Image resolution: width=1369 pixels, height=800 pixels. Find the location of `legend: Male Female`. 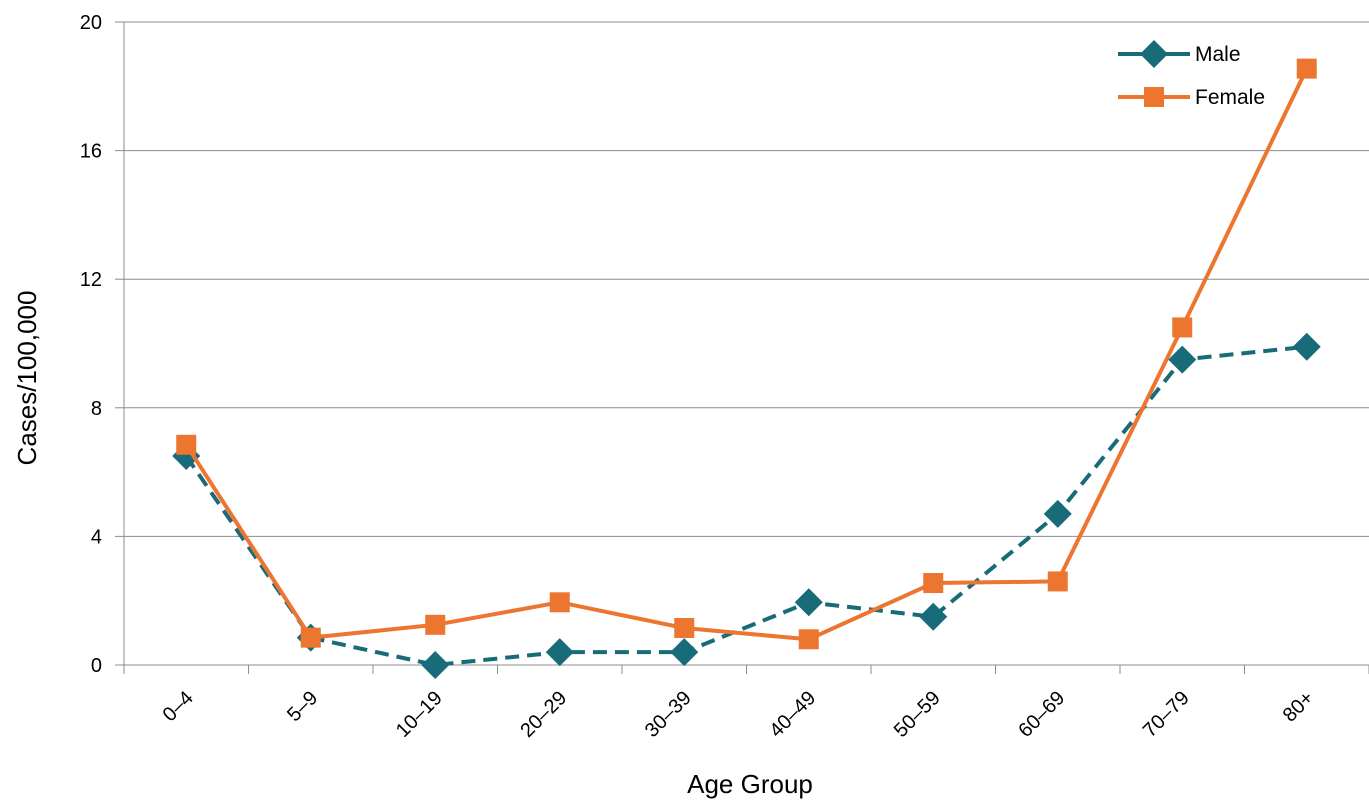

legend: Male Female is located at coordinates (1191, 74).